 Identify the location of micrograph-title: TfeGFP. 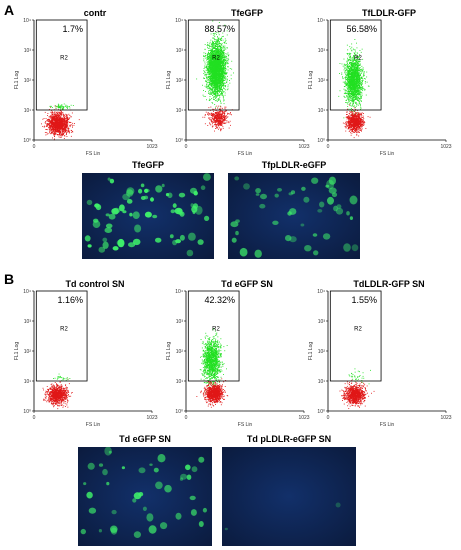
(147, 165).